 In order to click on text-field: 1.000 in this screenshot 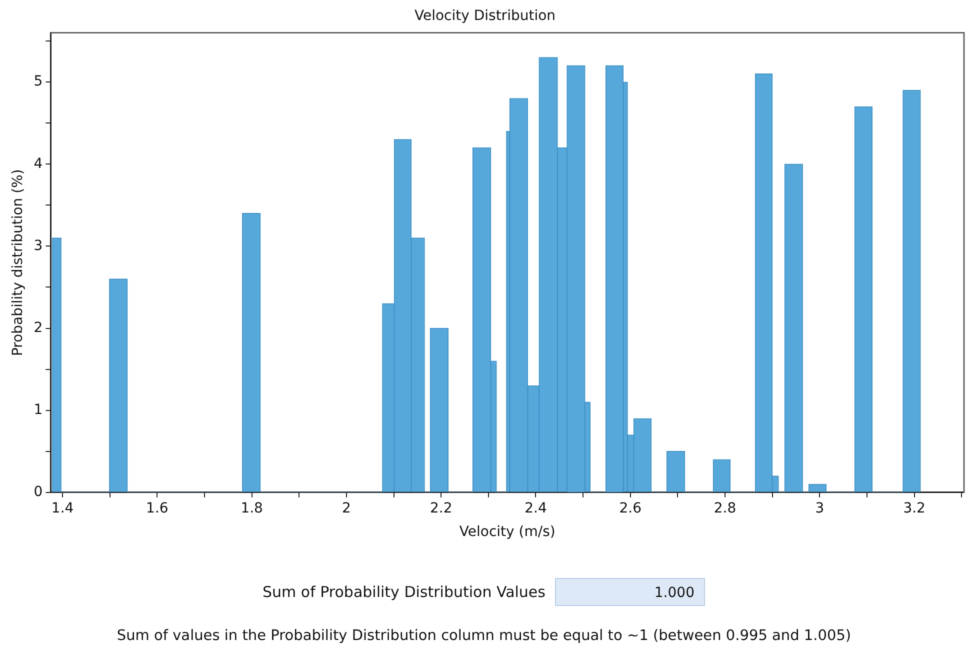, I will do `click(630, 592)`.